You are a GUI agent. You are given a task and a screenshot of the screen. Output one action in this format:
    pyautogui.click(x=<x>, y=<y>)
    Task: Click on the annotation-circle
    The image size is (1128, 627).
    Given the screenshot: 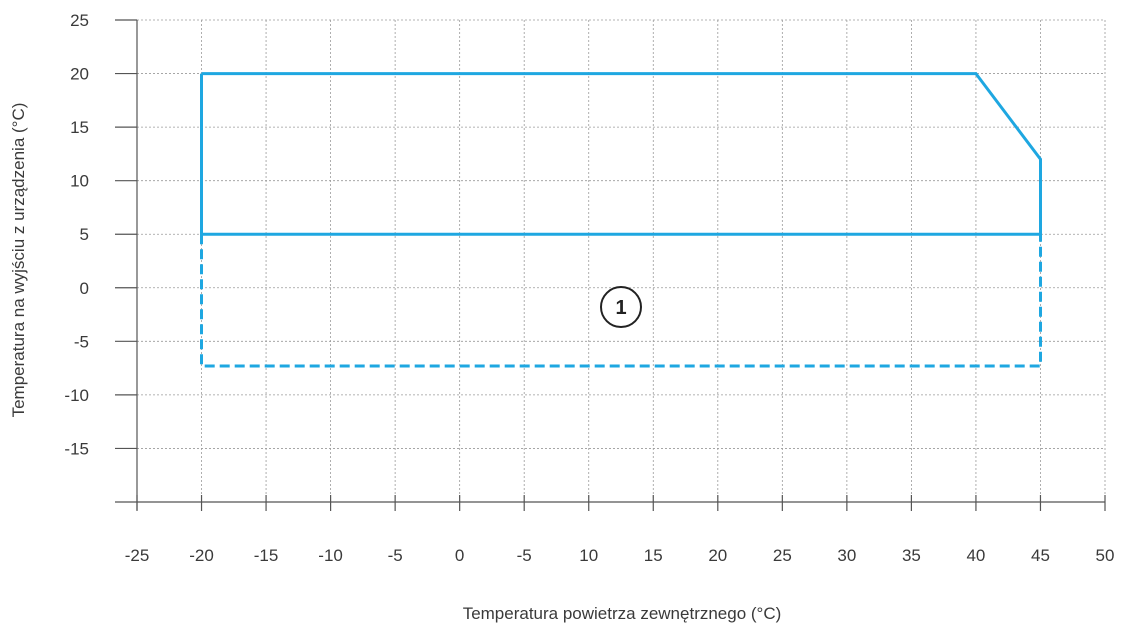 What is the action you would take?
    pyautogui.click(x=621, y=307)
    